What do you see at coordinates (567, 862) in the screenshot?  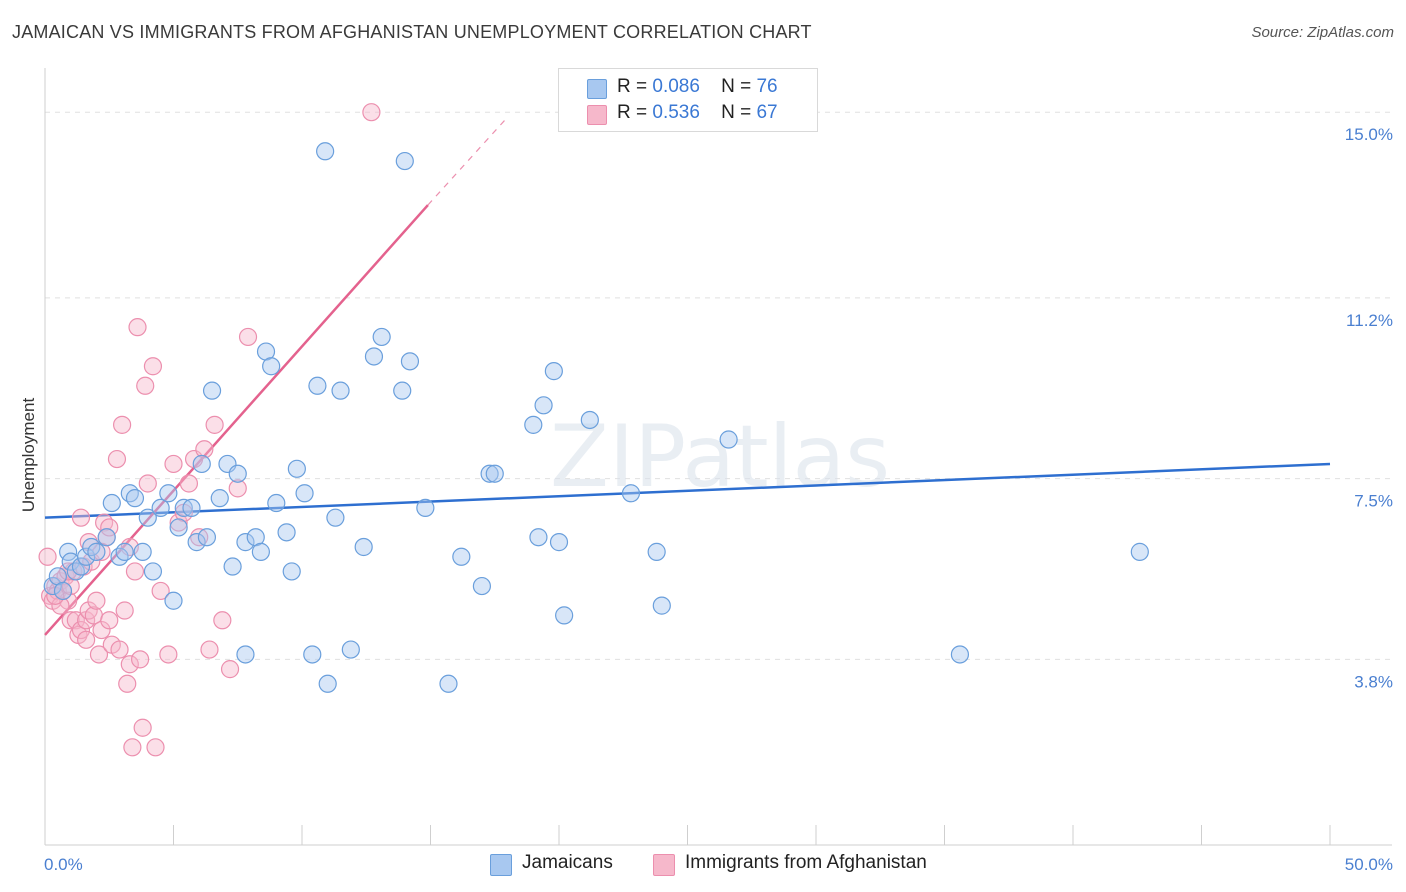 I see `bottom-legend-label: Jamaicans` at bounding box center [567, 862].